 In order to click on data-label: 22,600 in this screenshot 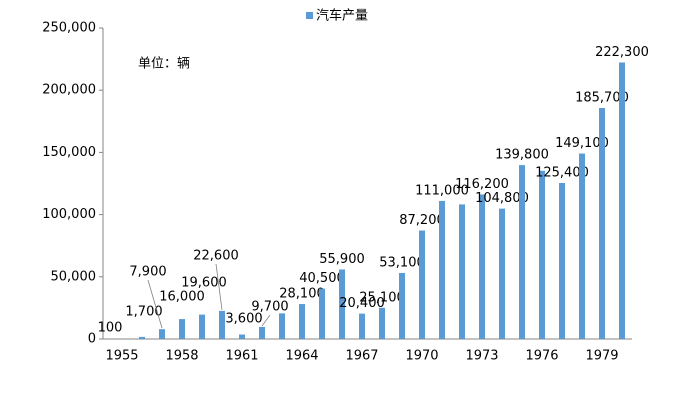, I will do `click(216, 256)`.